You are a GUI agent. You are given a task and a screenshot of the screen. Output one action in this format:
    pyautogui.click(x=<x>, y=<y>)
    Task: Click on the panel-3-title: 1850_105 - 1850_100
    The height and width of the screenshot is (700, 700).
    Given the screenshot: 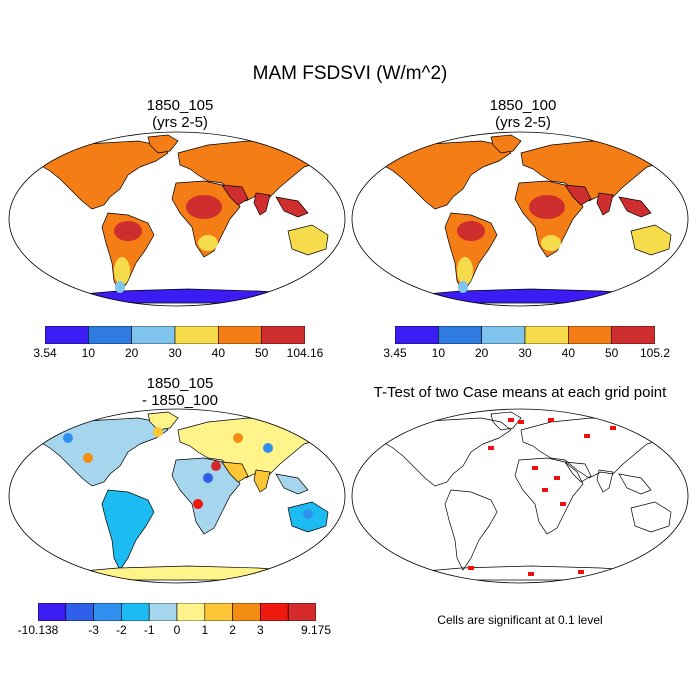 What is the action you would take?
    pyautogui.click(x=180, y=392)
    